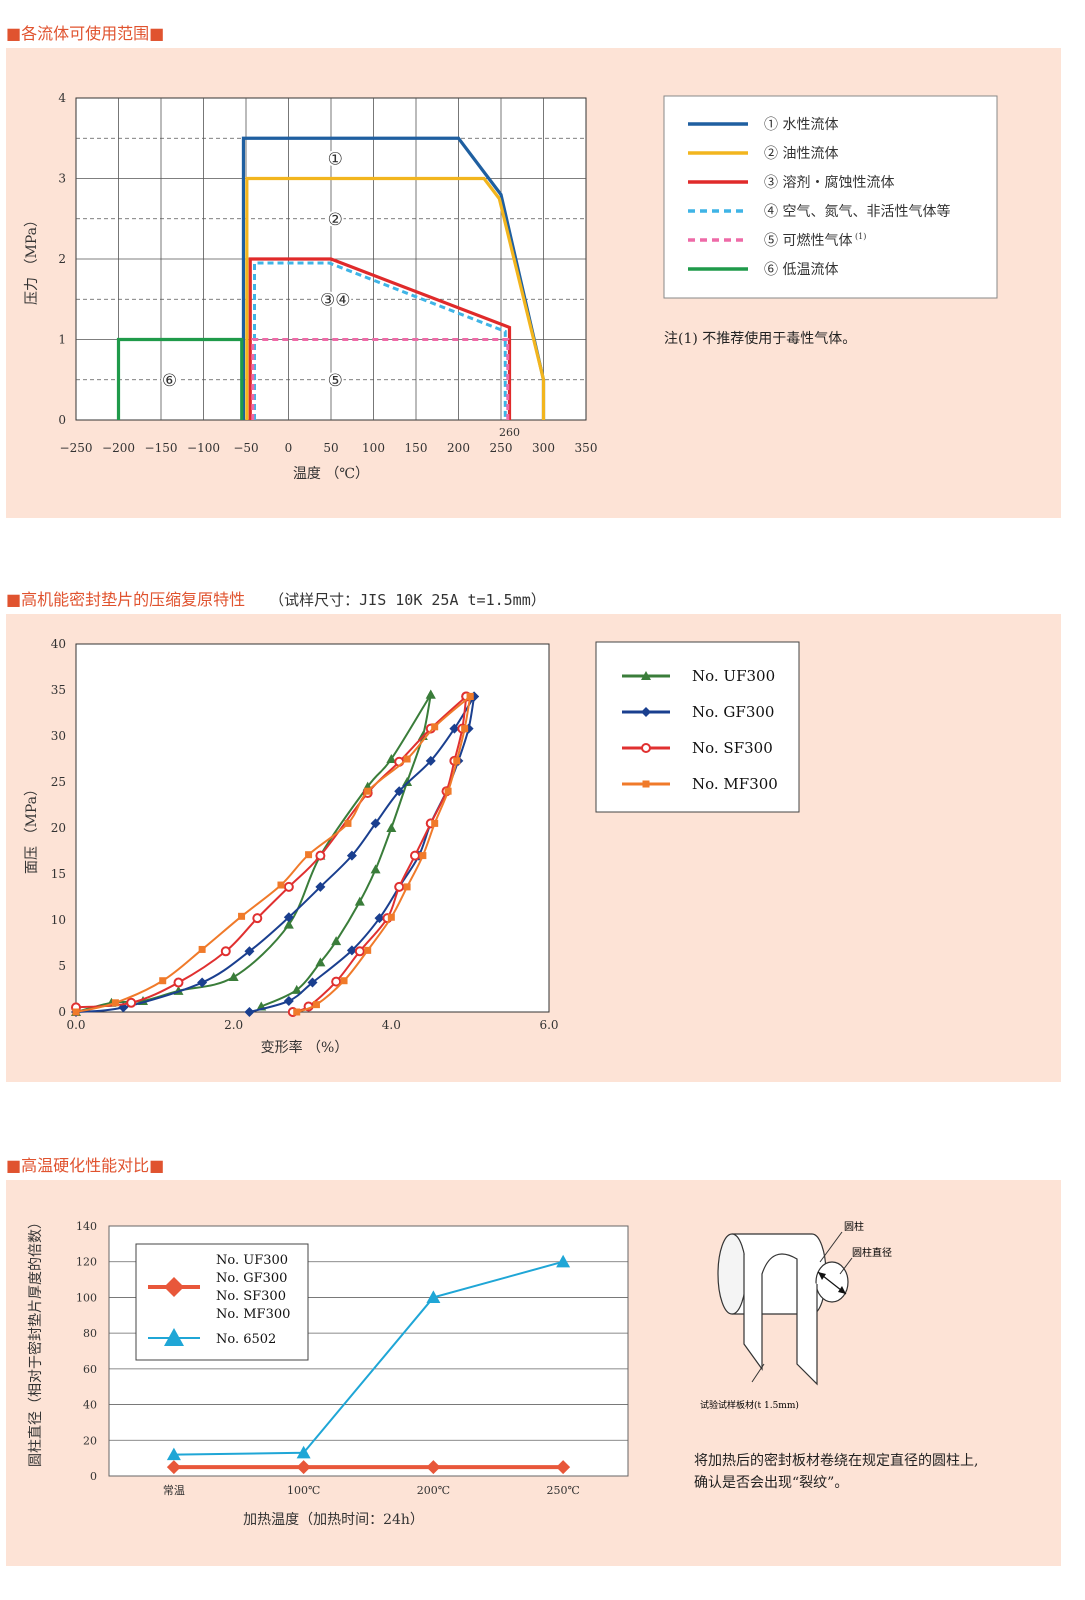 The width and height of the screenshot is (1085, 1600). Describe the element at coordinates (335, 381) in the screenshot. I see `region-label: ⑤` at that location.